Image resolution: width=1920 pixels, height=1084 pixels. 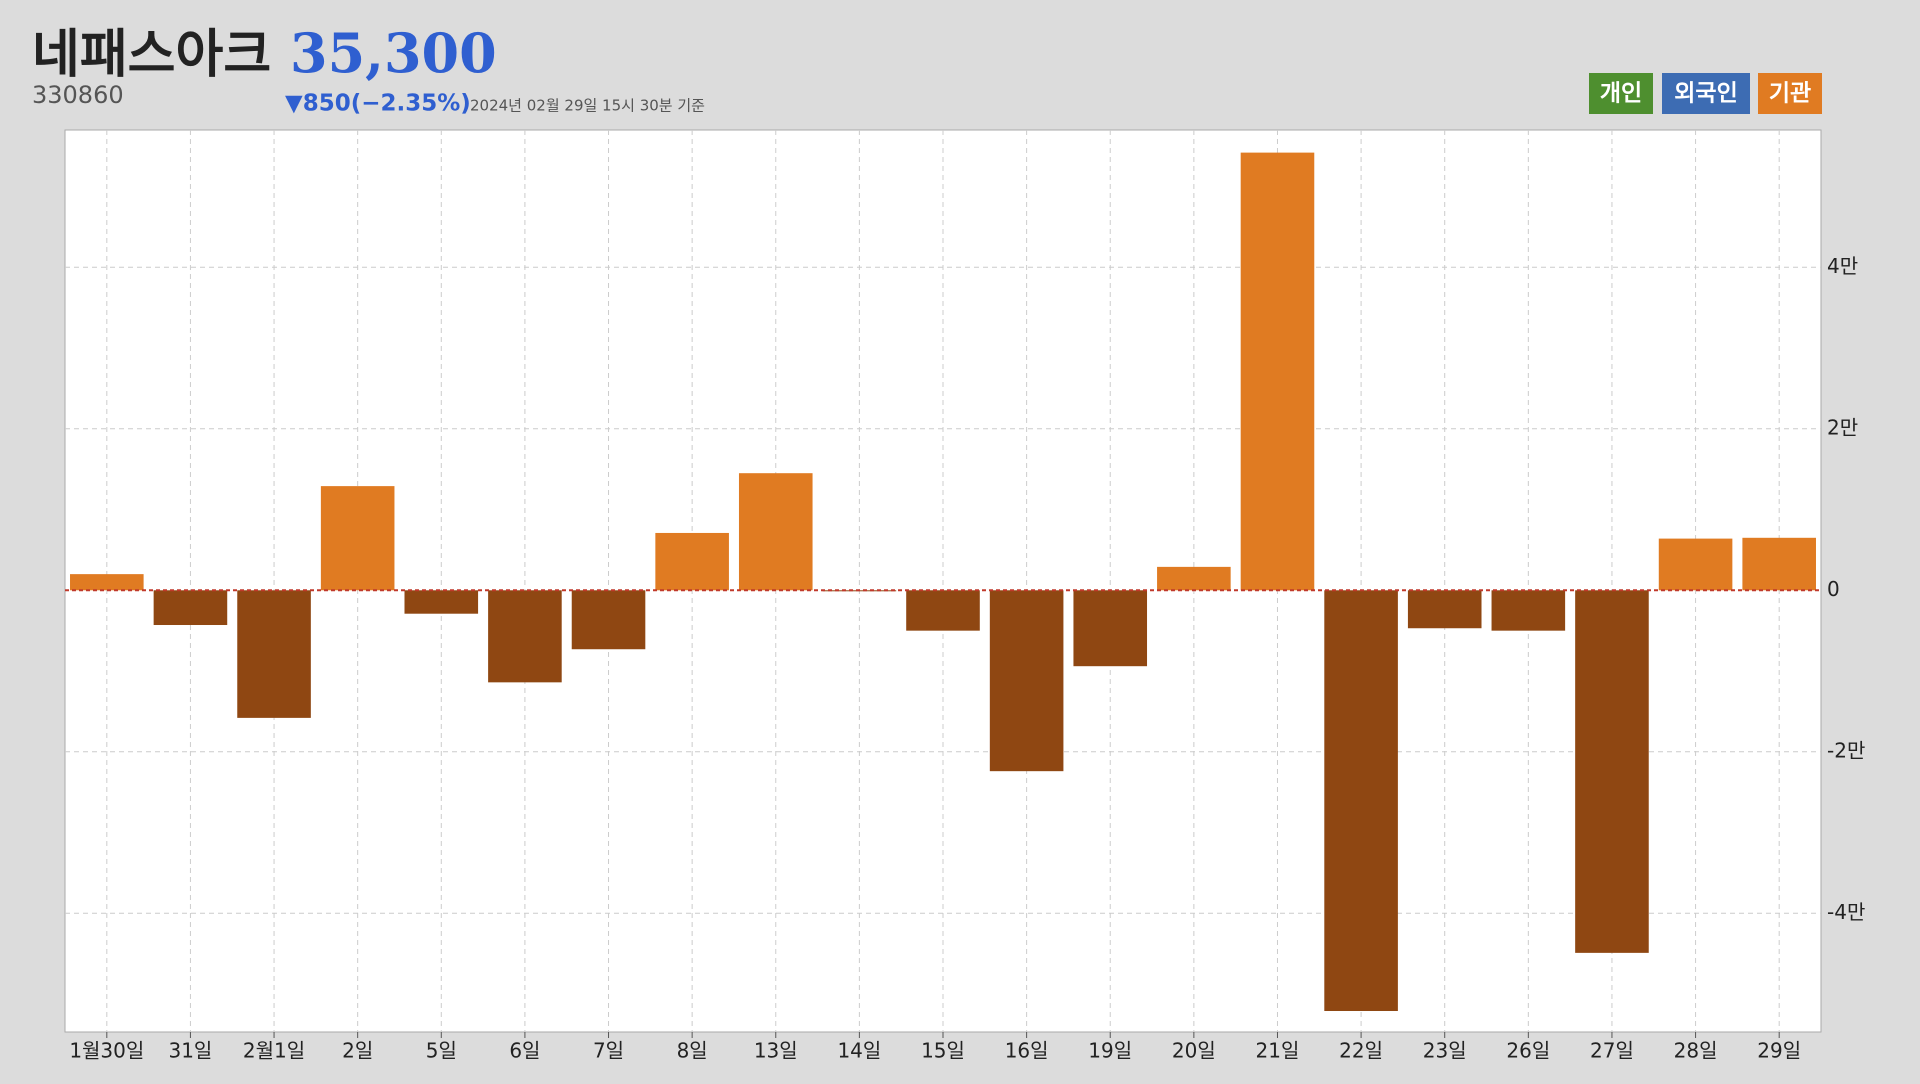 What do you see at coordinates (1833, 589) in the screenshot?
I see `y-tick-label: 0` at bounding box center [1833, 589].